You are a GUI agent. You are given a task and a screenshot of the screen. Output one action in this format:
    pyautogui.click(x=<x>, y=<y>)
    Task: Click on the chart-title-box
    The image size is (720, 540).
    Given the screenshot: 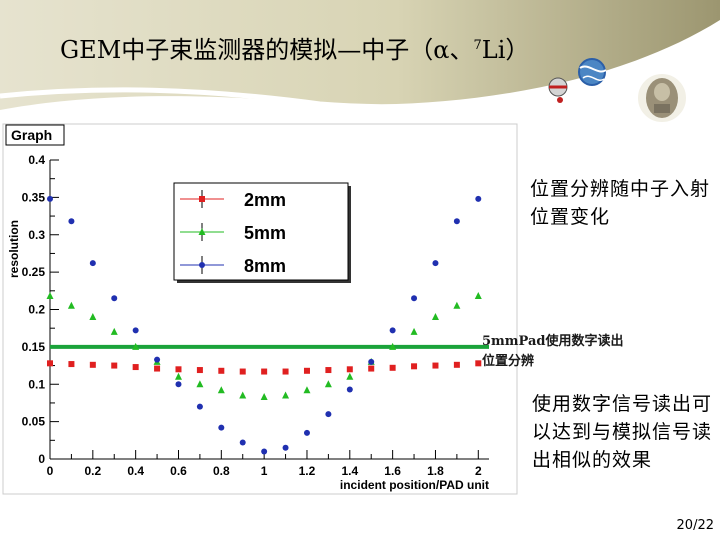 What is the action you would take?
    pyautogui.click(x=35, y=135)
    